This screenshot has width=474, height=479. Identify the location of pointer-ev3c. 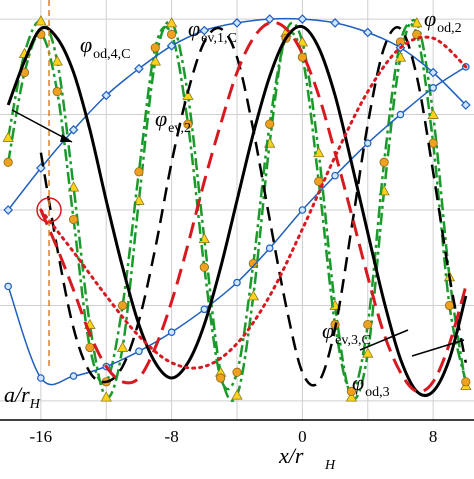
(384, 340).